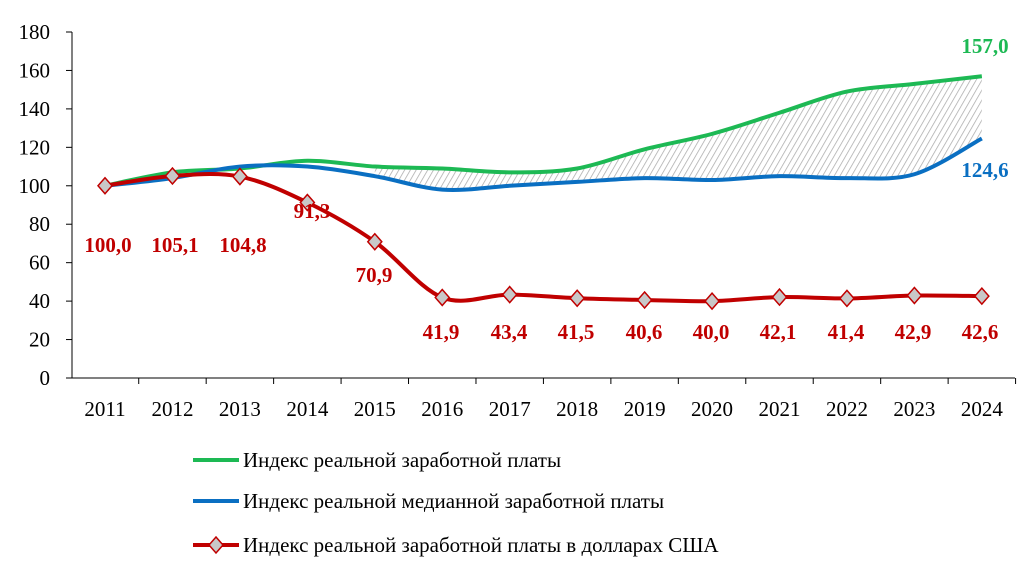  I want to click on data-label: 104,8, so click(242, 245).